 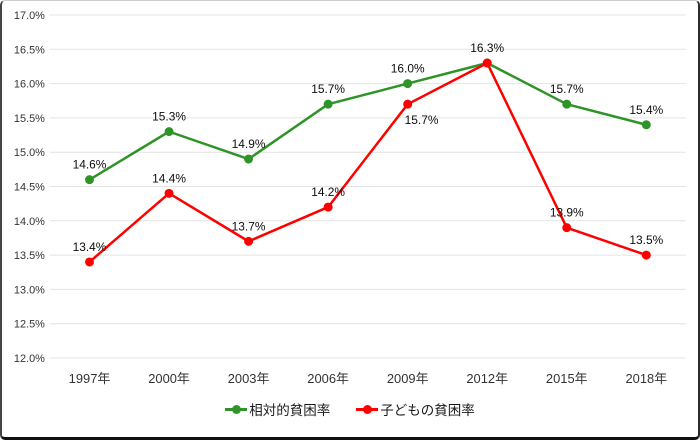 I want to click on x-axis-tick-label: 2009年, so click(x=408, y=378).